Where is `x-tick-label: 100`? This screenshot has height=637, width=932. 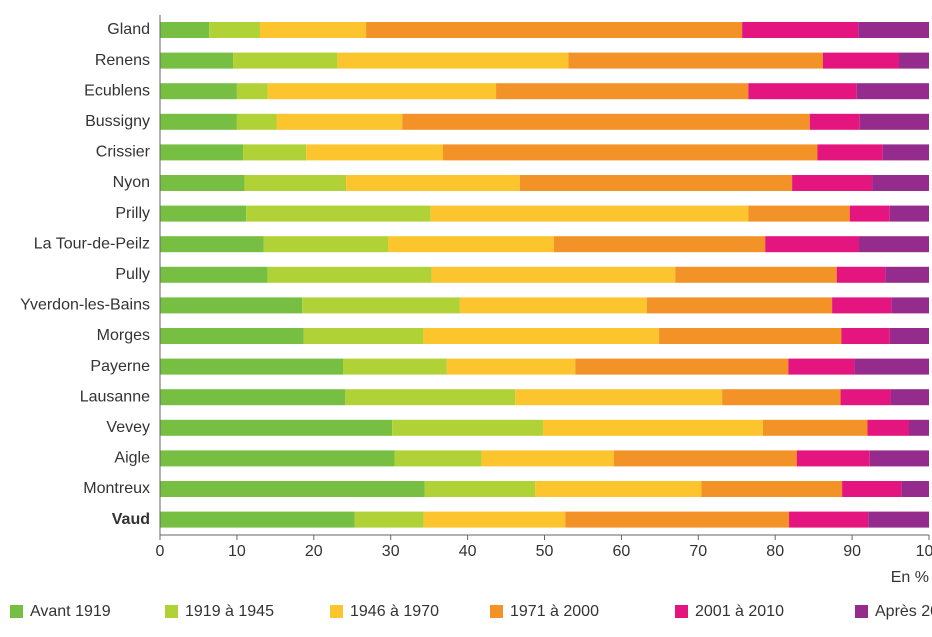
x-tick-label: 100 is located at coordinates (924, 551).